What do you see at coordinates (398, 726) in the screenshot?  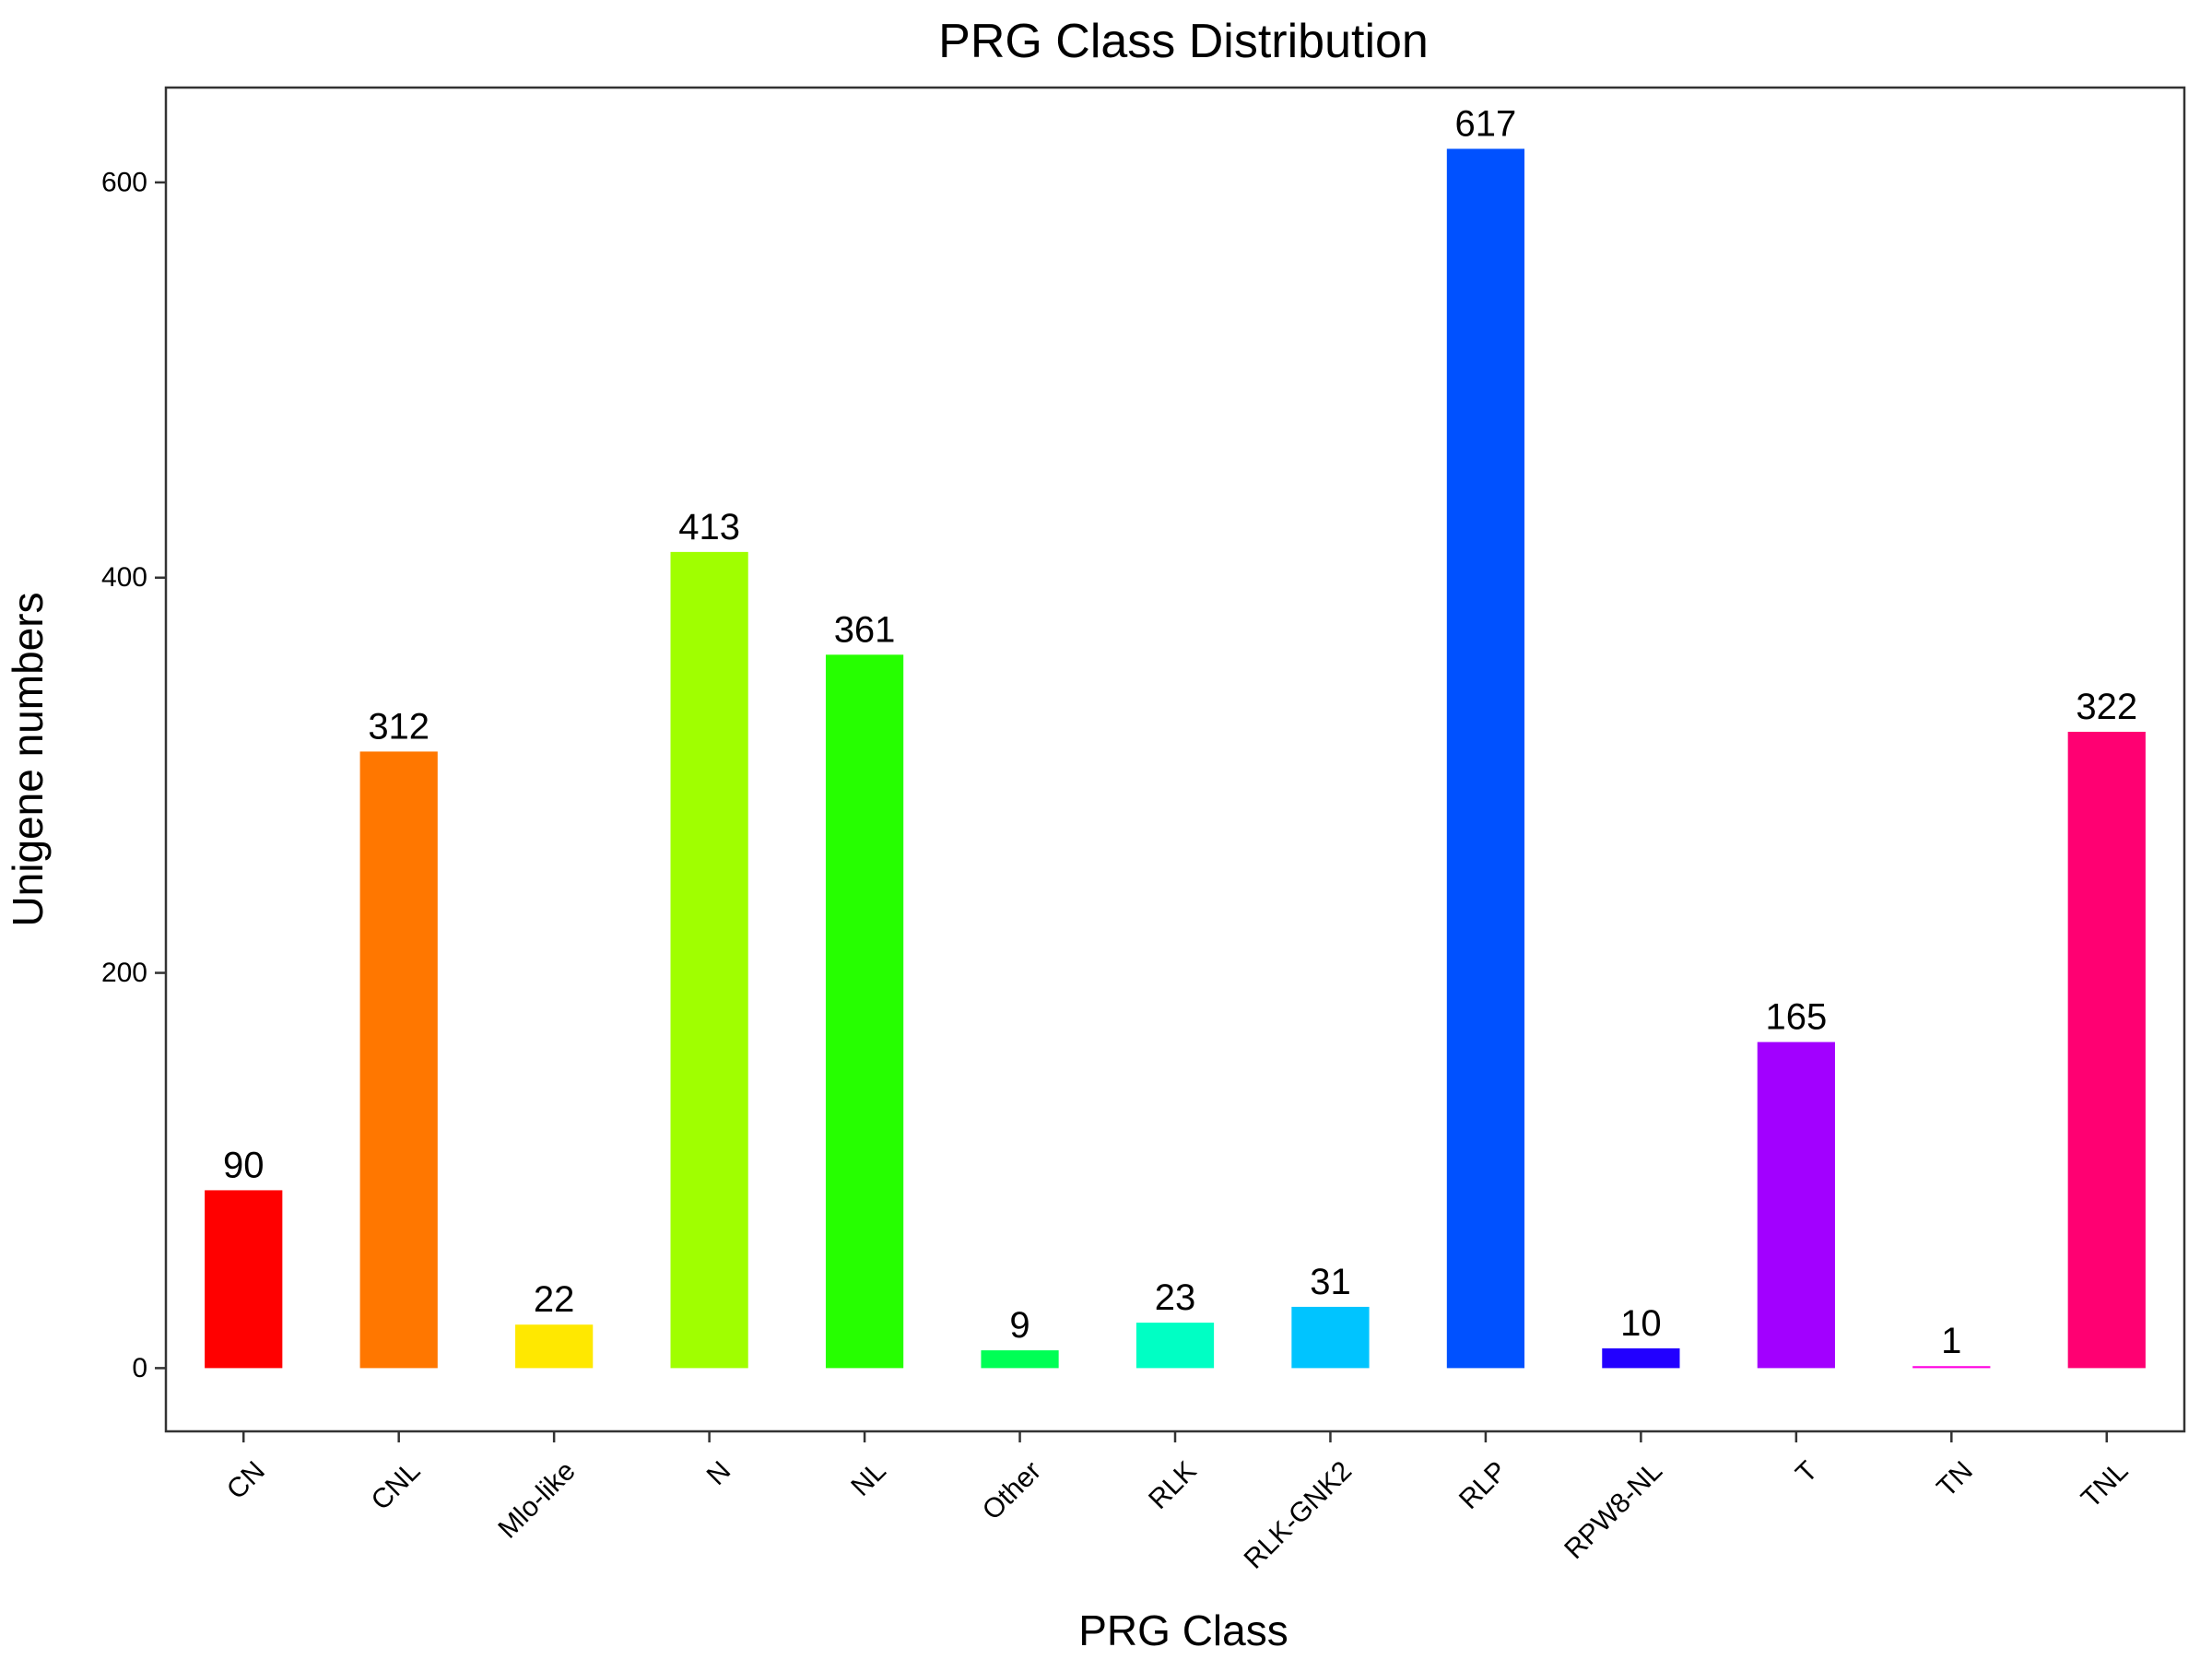 I see `data-label-cnl: 312` at bounding box center [398, 726].